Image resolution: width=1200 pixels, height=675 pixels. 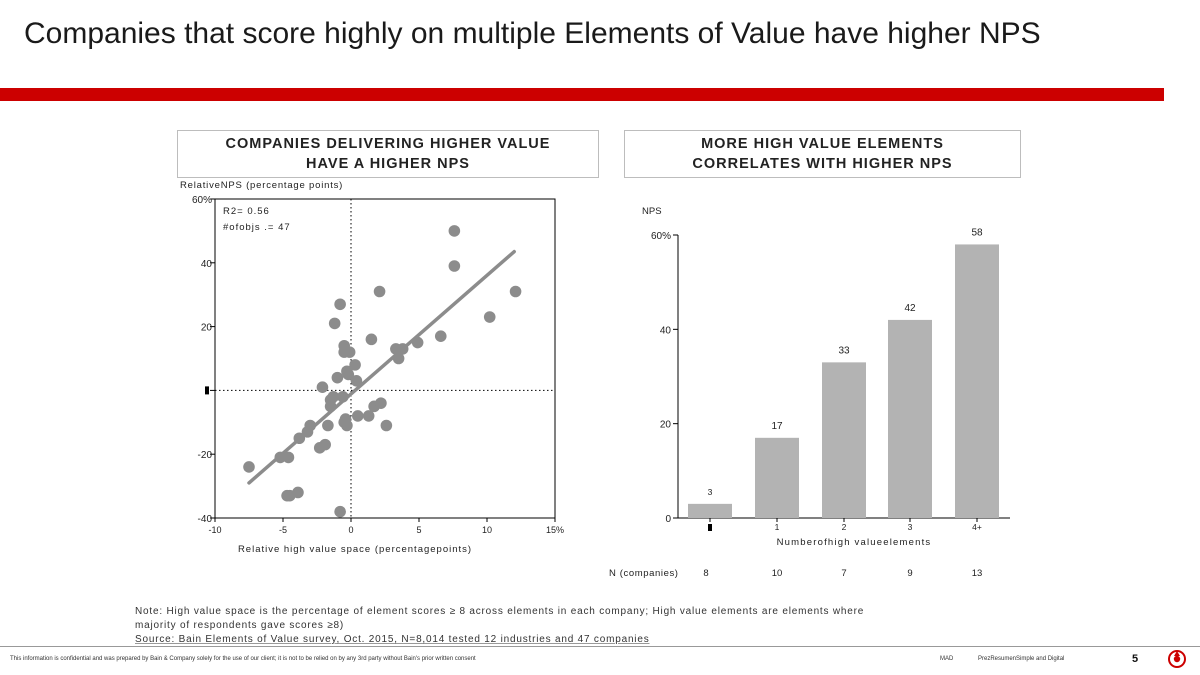 What do you see at coordinates (1177, 659) in the screenshot?
I see `bain-logo-icon` at bounding box center [1177, 659].